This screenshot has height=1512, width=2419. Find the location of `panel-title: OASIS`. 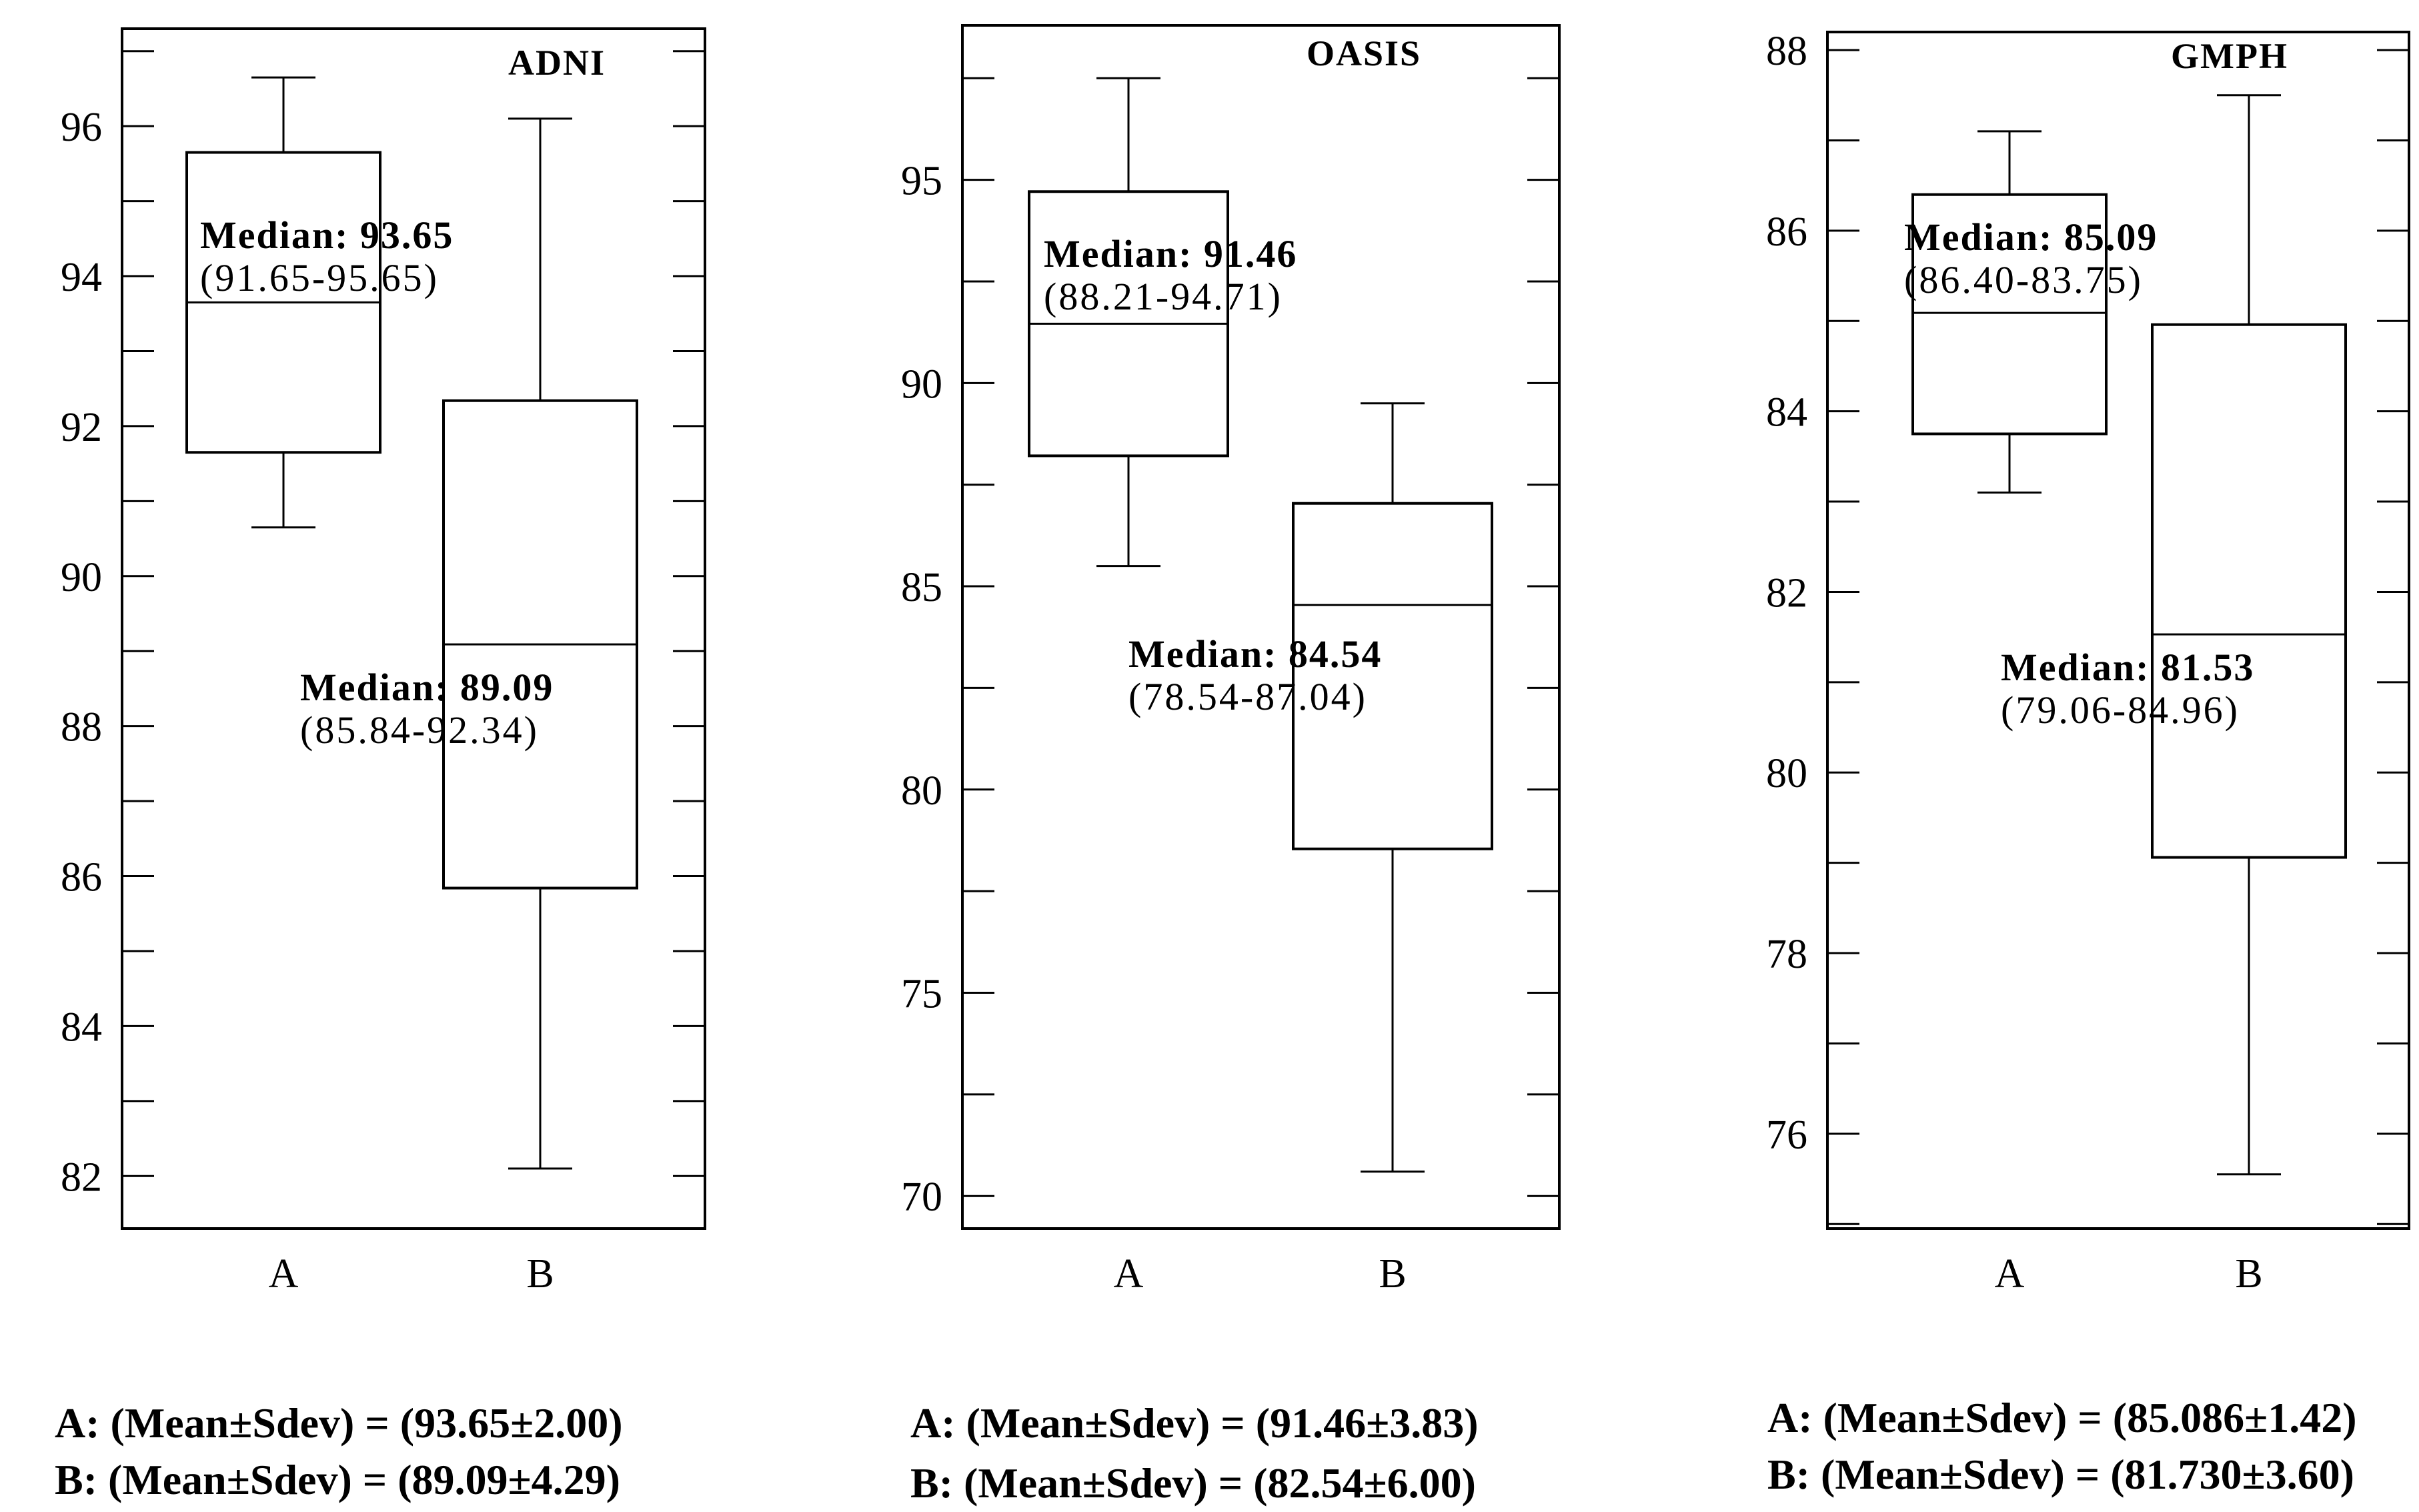

panel-title: OASIS is located at coordinates (1364, 53).